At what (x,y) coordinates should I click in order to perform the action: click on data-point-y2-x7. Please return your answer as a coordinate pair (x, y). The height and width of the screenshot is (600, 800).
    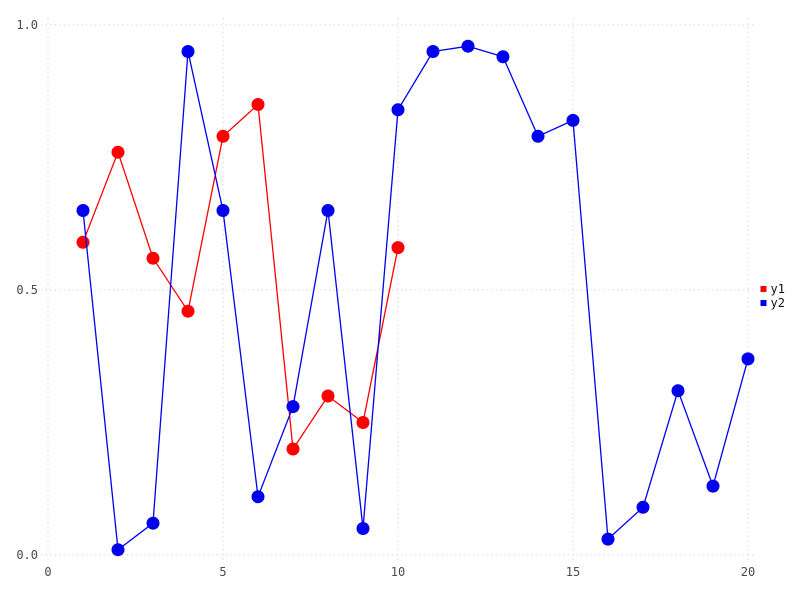
    Looking at the image, I should click on (293, 407).